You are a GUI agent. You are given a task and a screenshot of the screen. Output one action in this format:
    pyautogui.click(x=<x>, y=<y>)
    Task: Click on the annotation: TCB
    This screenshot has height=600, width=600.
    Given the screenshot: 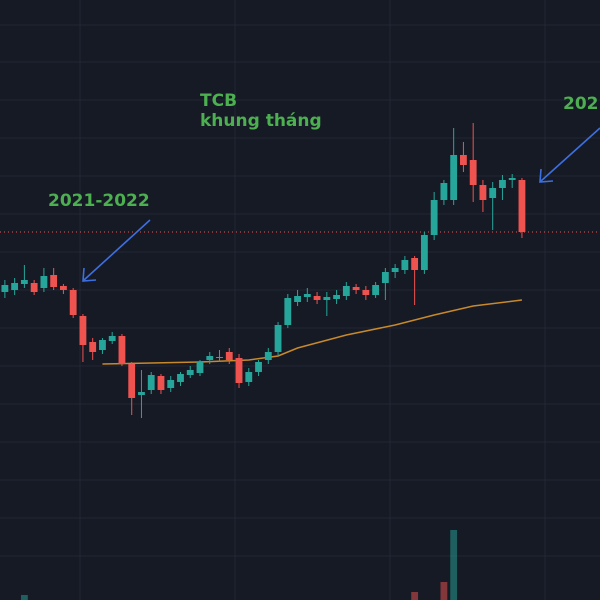 What is the action you would take?
    pyautogui.click(x=218, y=101)
    